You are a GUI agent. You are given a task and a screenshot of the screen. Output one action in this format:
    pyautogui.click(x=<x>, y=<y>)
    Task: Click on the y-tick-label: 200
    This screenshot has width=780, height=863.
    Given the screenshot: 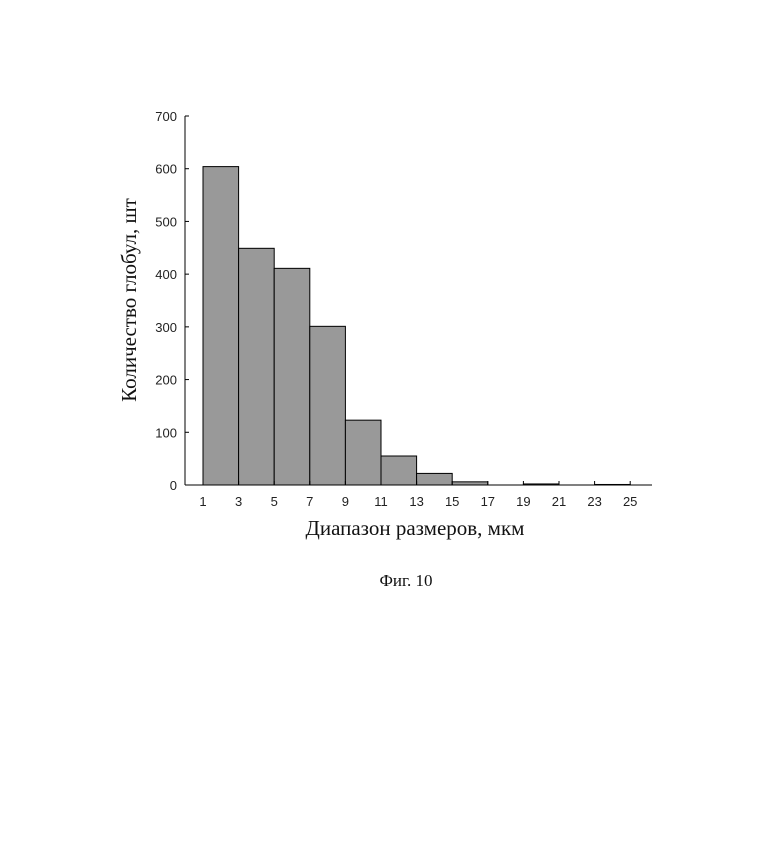 What is the action you would take?
    pyautogui.click(x=166, y=380)
    